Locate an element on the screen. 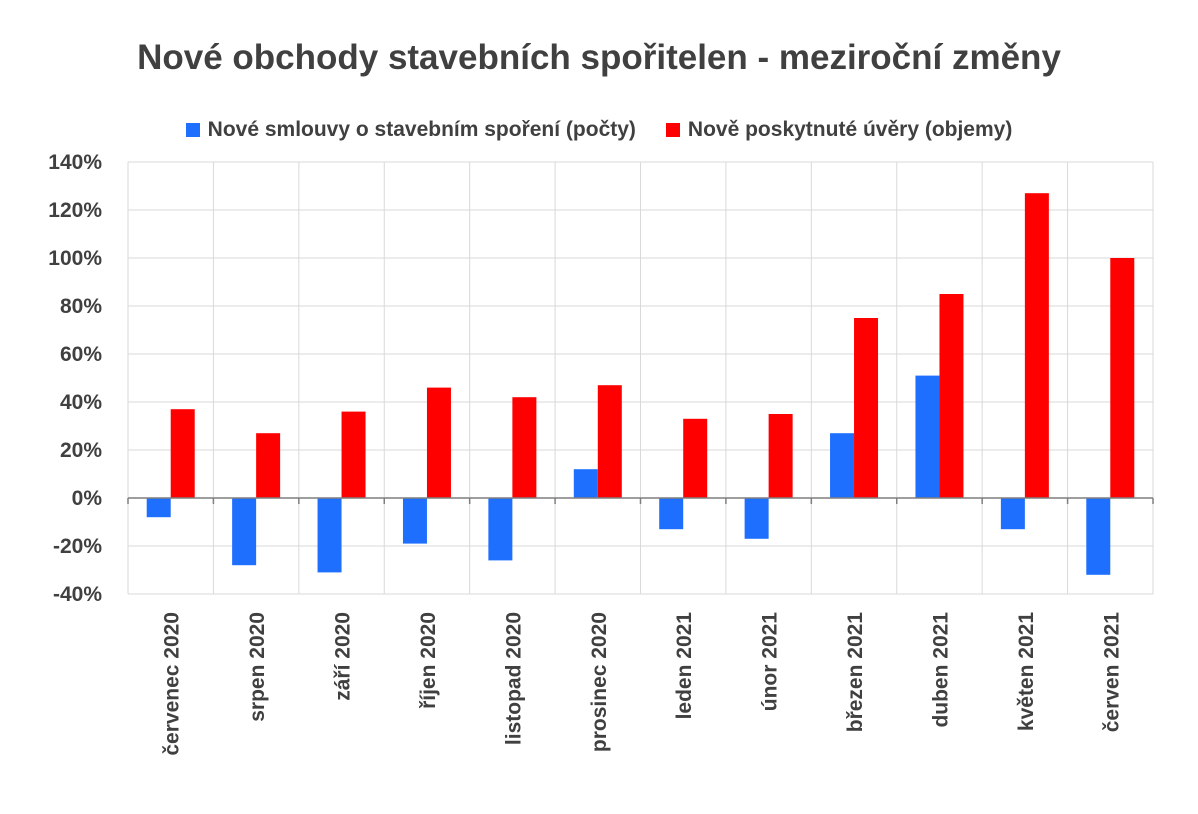  x-tick-label: duben 2021 is located at coordinates (940, 670).